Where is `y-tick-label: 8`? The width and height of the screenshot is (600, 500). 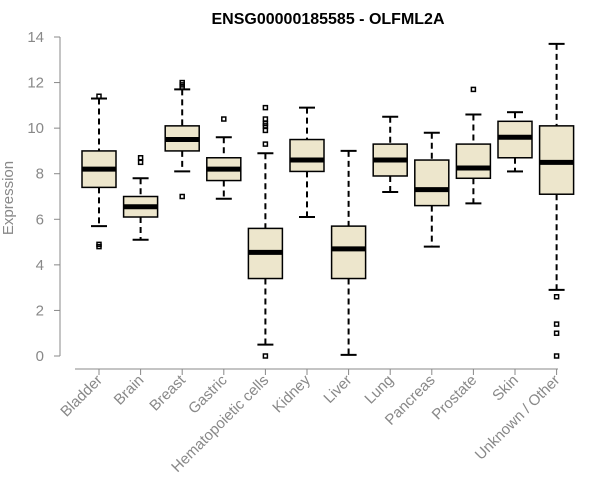
y-tick-label: 8 is located at coordinates (40, 174).